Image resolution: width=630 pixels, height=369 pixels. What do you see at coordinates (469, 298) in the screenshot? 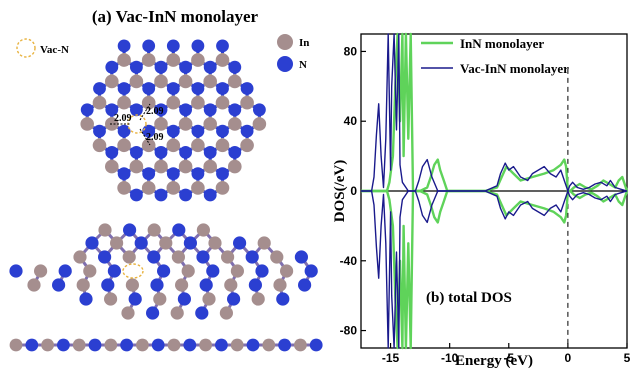
I see `panel-b-label: (b) total DOS` at bounding box center [469, 298].